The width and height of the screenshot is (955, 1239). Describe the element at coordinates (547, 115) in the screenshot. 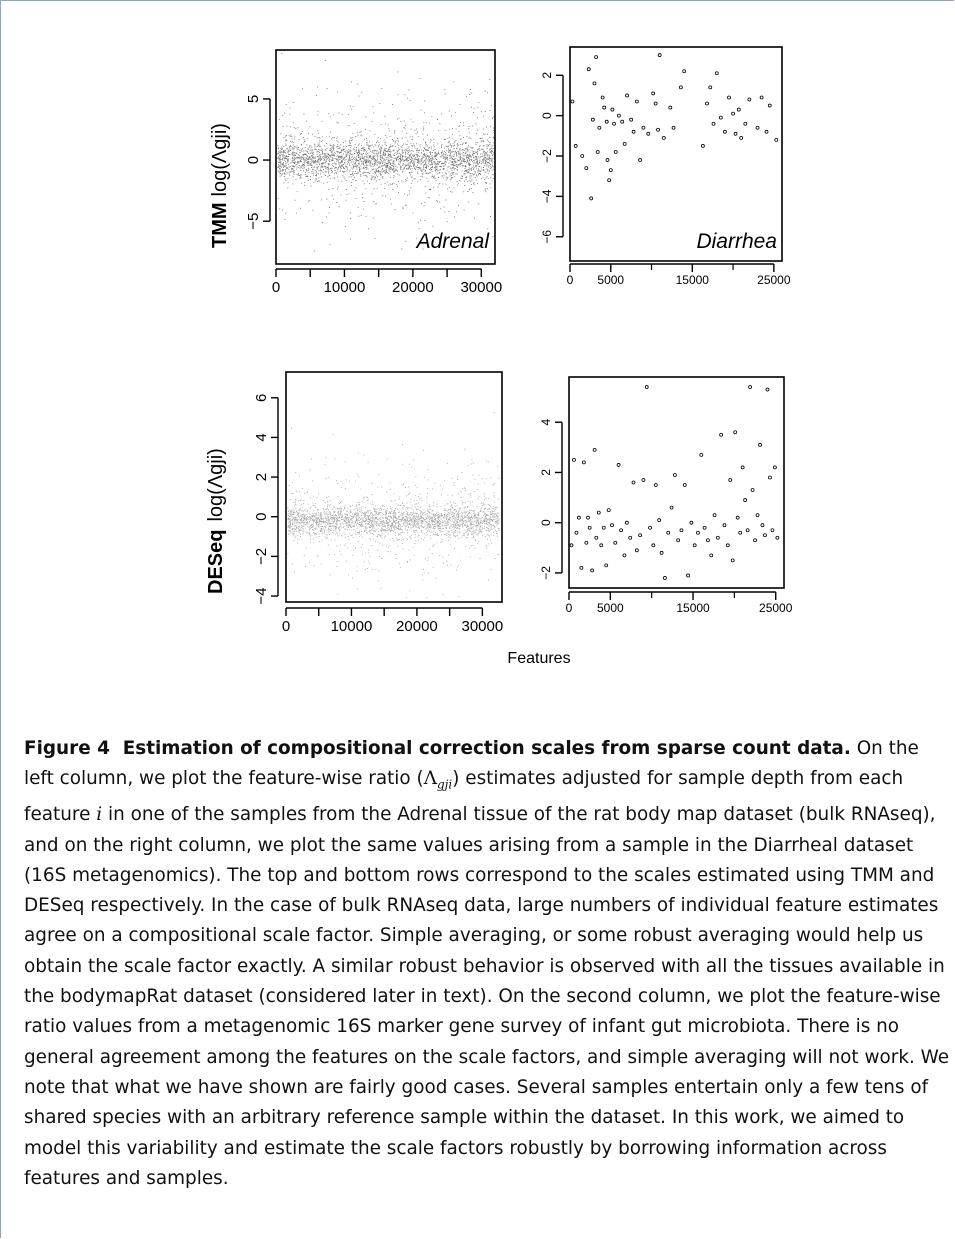

I see `y-tick-label: 0` at that location.